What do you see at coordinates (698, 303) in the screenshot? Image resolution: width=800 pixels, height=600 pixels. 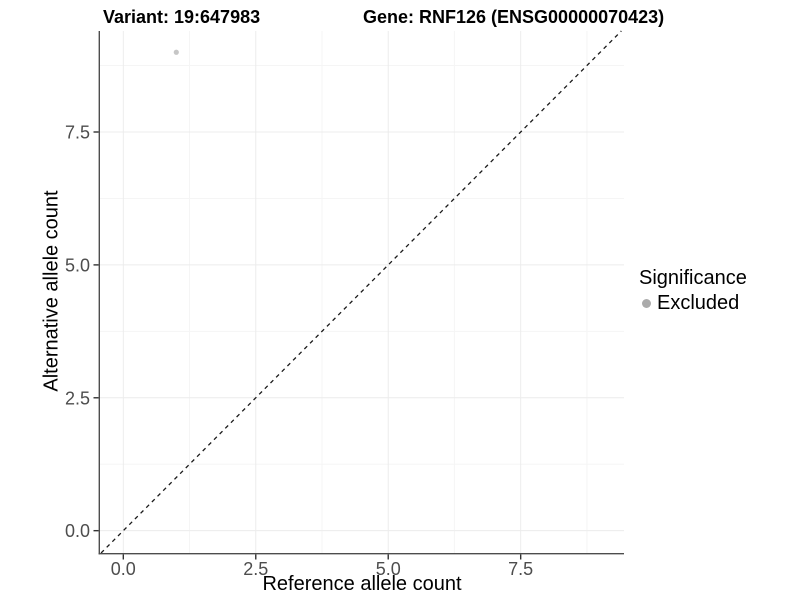 I see `legend-item-label: Excluded` at bounding box center [698, 303].